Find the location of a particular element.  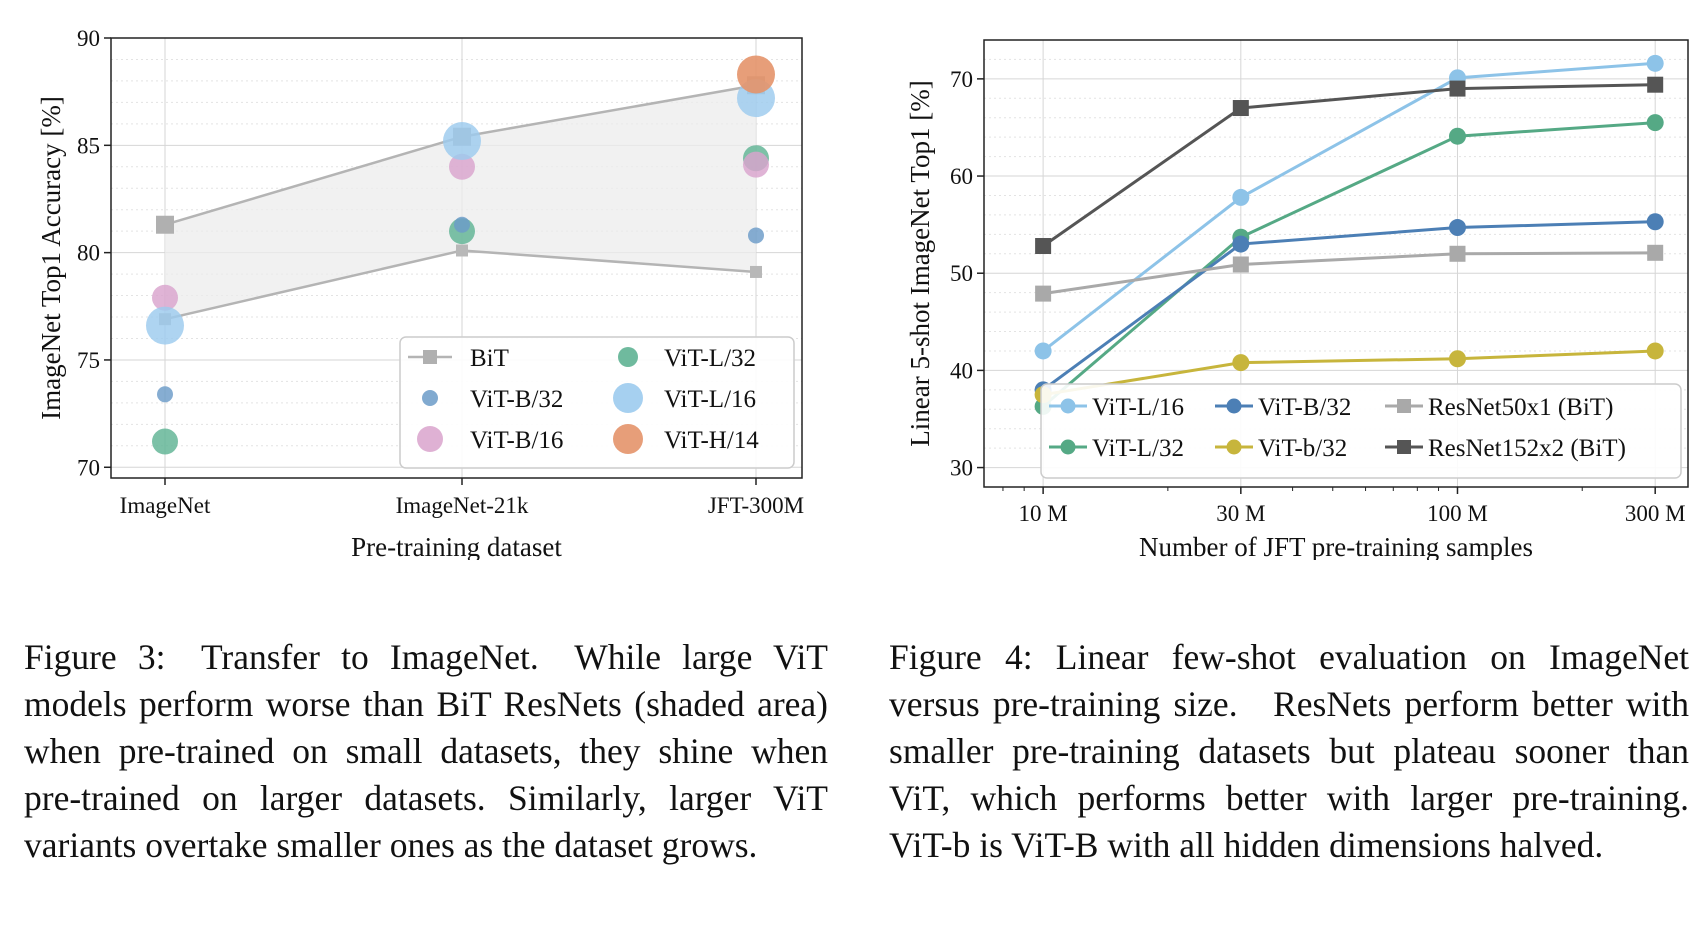

y-tick-label: 40 is located at coordinates (961, 370).